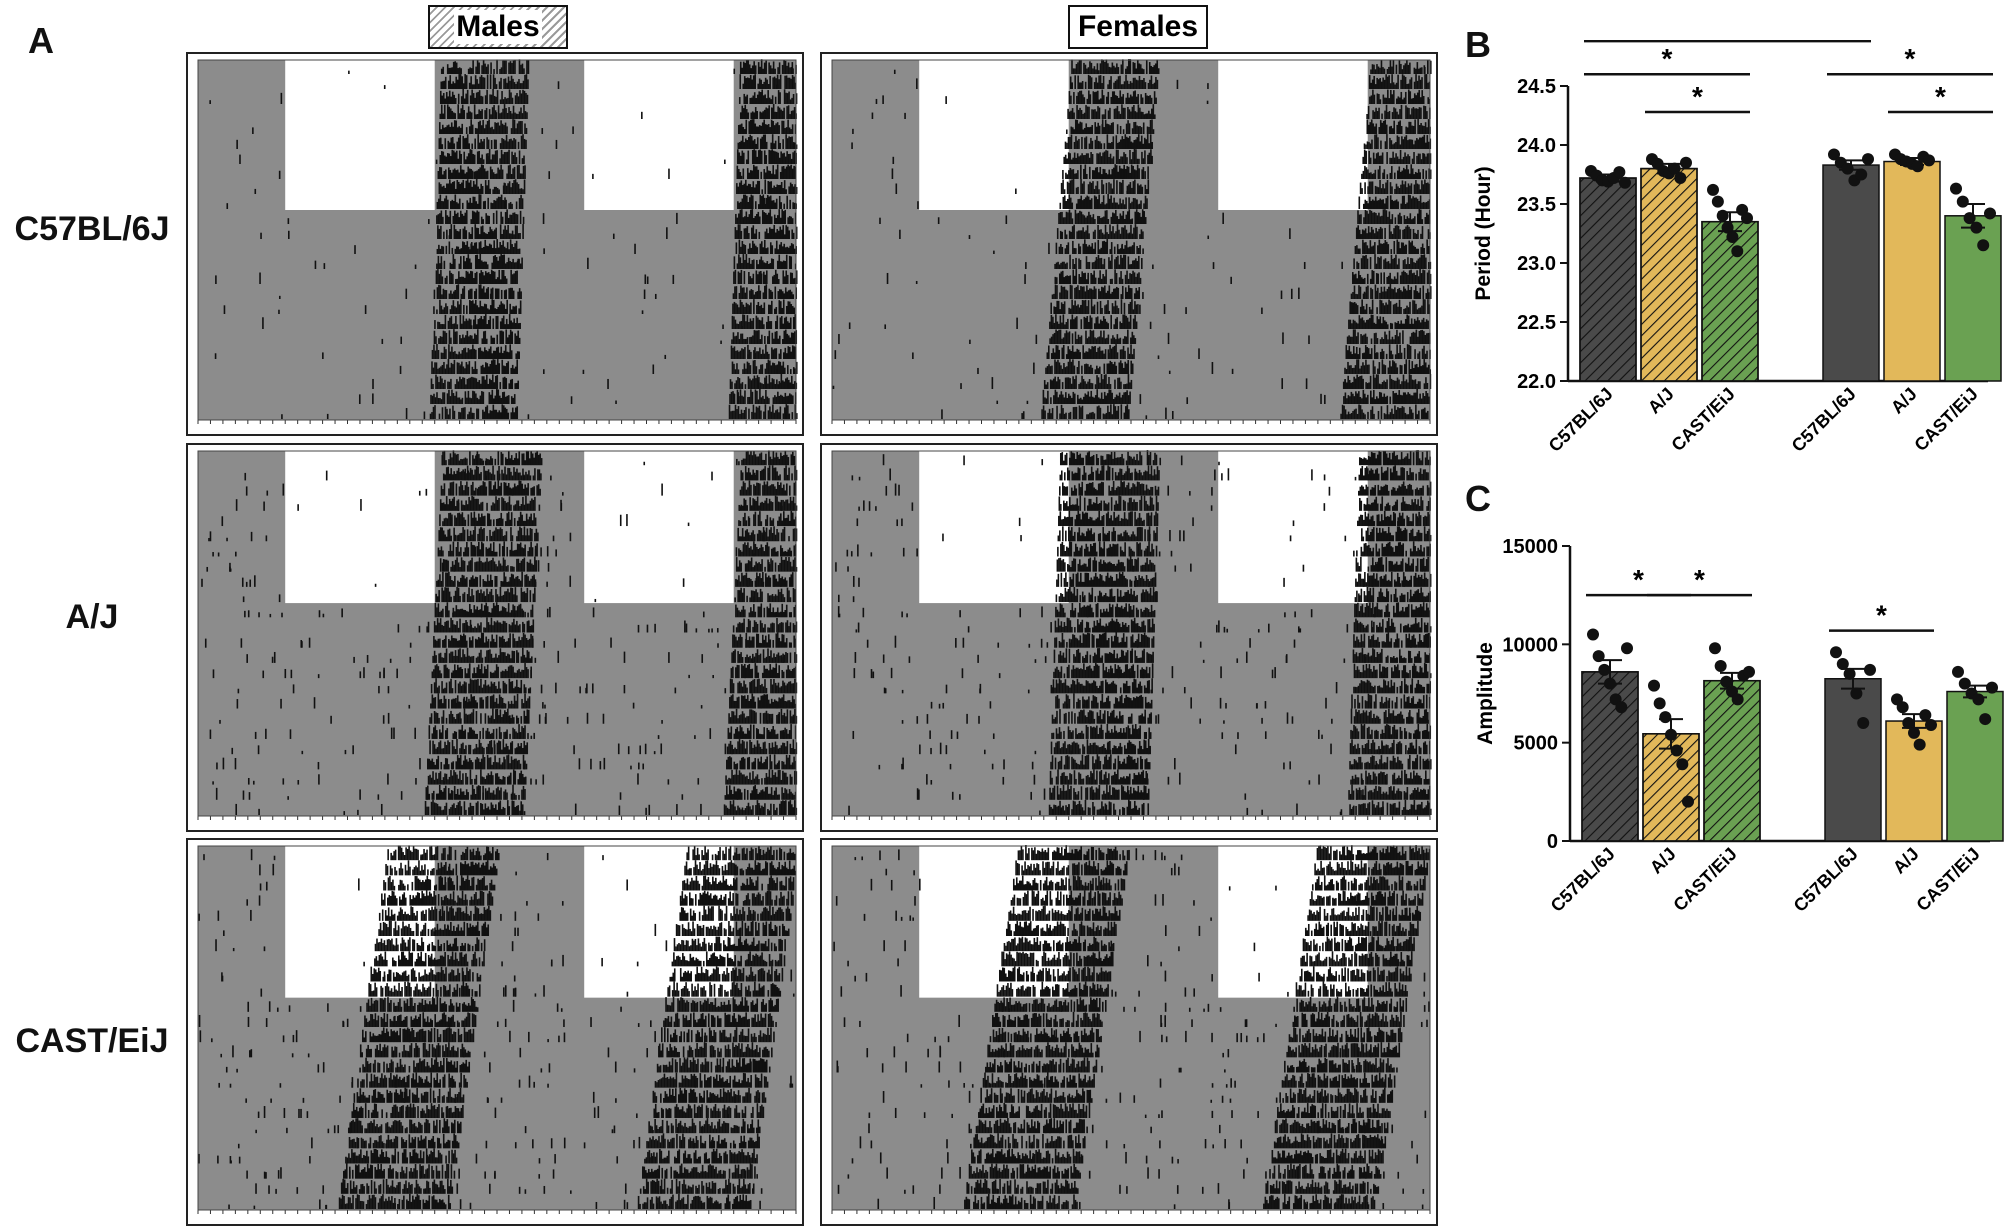 This screenshot has height=1232, width=2007. Describe the element at coordinates (1536, 382) in the screenshot. I see `y-tick-label: 22.0` at that location.